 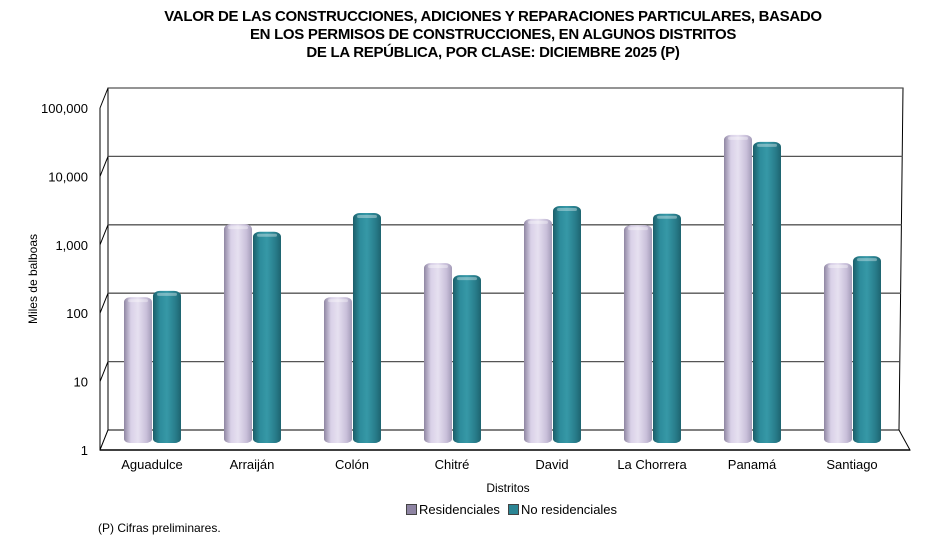 I want to click on y-axis-label: Miles de balboas, so click(x=33, y=279).